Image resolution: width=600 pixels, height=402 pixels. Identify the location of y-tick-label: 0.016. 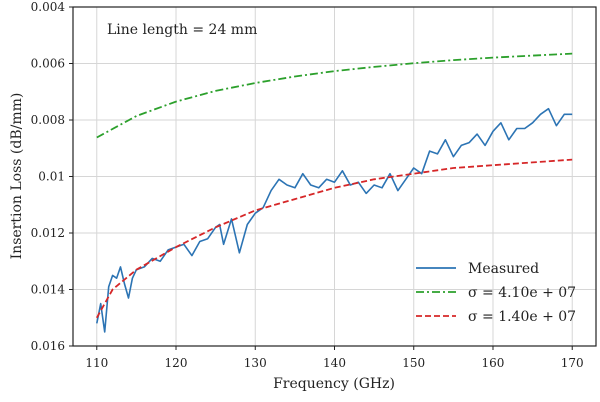
(48, 346).